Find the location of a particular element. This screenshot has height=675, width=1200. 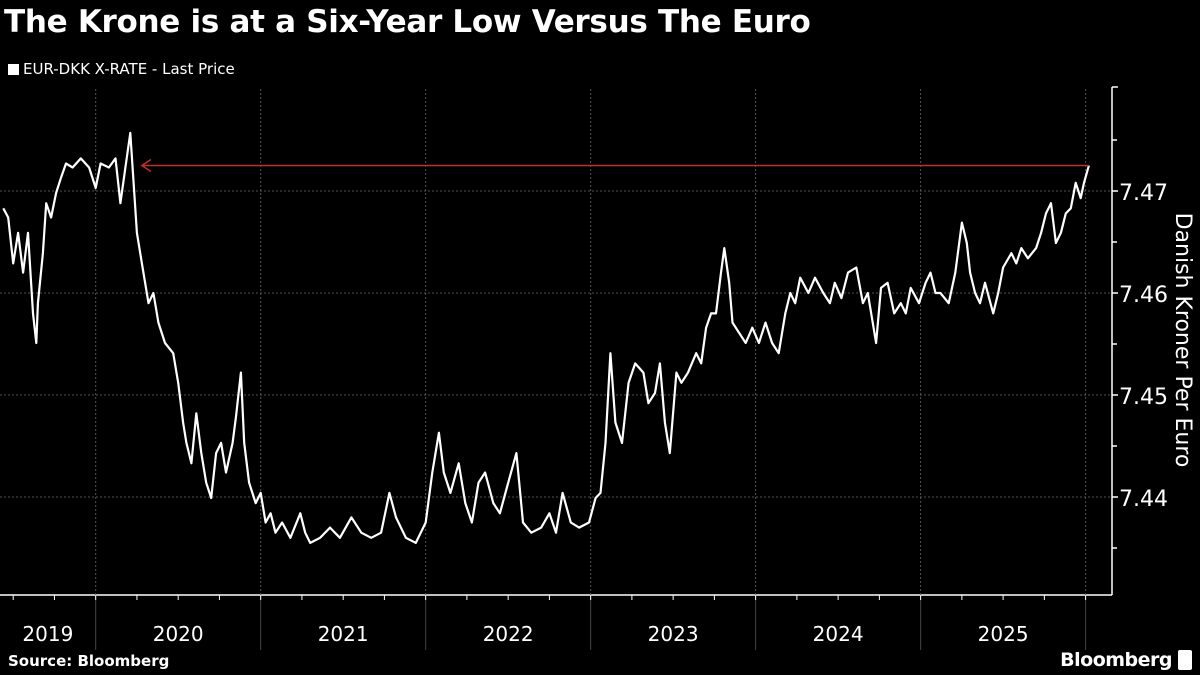

legend-label: EUR-DKK X-RATE - Last Price is located at coordinates (129, 69).